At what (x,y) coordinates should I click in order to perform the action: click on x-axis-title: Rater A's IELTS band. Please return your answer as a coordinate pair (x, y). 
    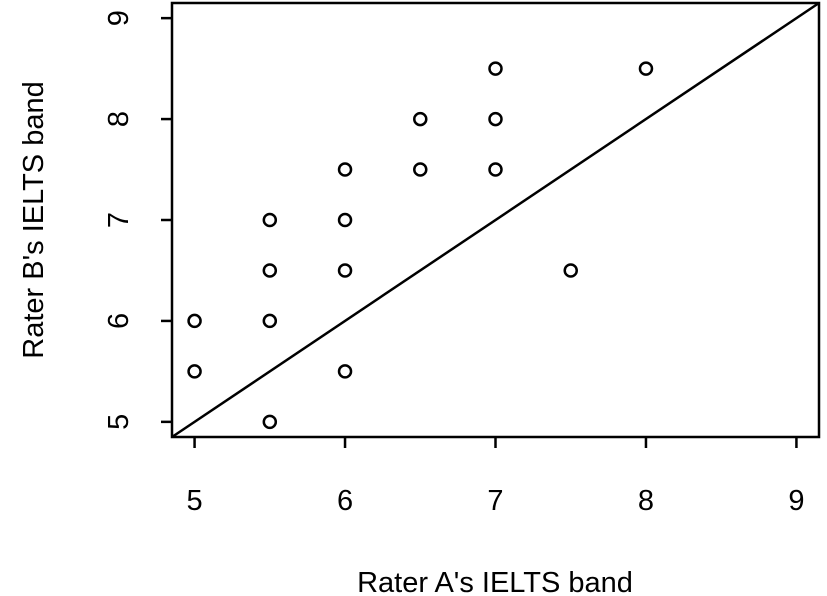
    Looking at the image, I should click on (495, 581).